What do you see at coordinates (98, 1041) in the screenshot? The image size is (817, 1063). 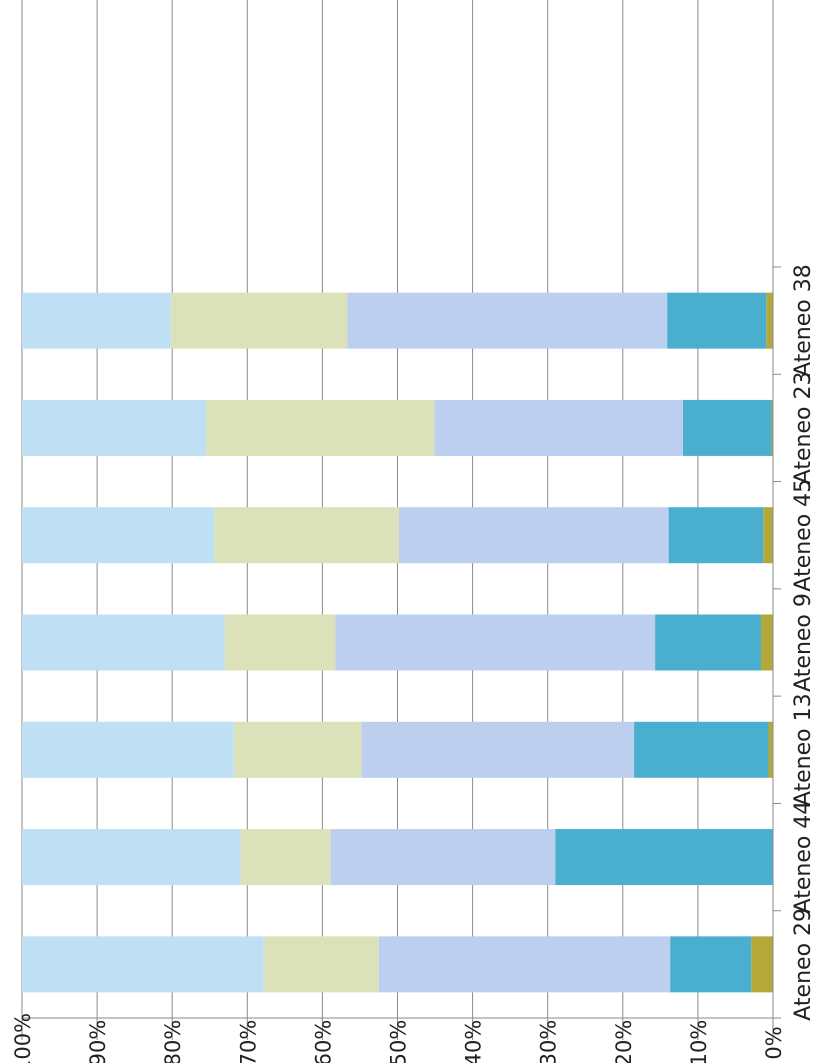 I see `value-tick-label: 90%` at bounding box center [98, 1041].